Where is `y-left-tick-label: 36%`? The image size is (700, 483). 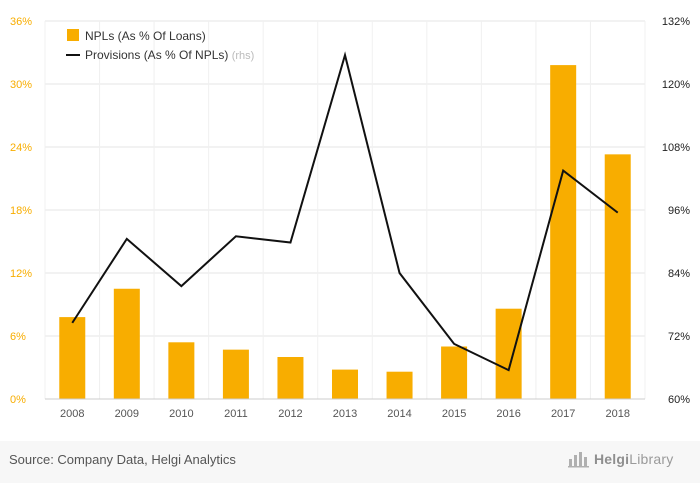
y-left-tick-label: 36% is located at coordinates (21, 22).